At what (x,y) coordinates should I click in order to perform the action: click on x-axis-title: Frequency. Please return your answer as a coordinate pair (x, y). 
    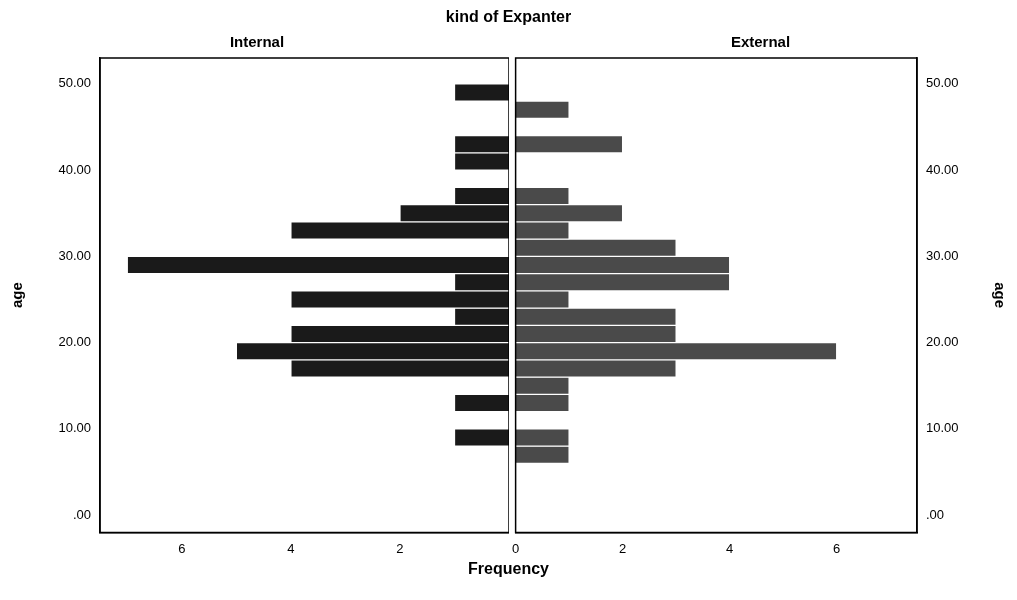
    Looking at the image, I should click on (508, 569).